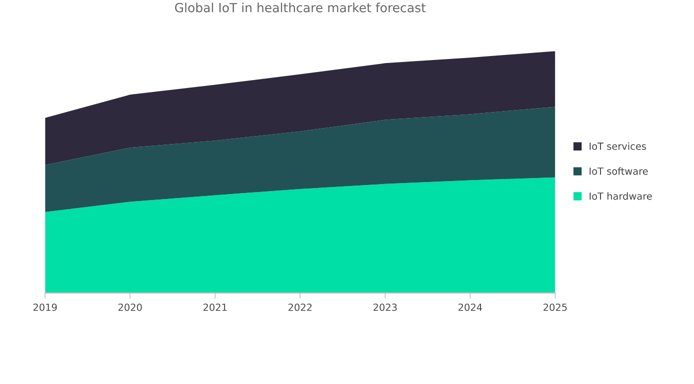 The image size is (694, 384). Describe the element at coordinates (618, 146) in the screenshot. I see `legend-label: IoT services` at that location.